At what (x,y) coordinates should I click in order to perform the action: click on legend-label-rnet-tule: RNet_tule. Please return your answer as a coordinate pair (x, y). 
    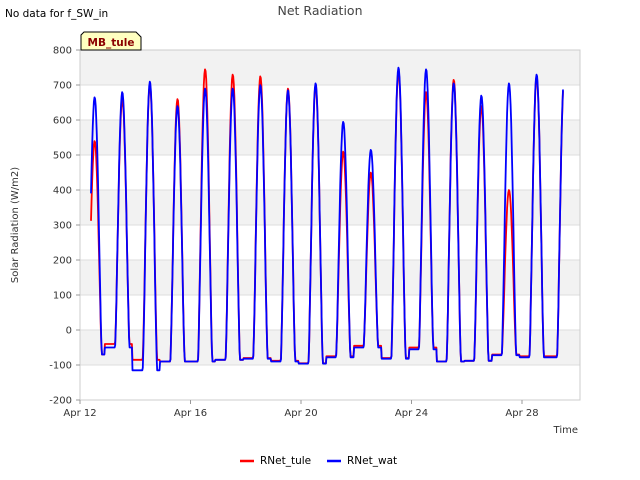
    Looking at the image, I should click on (285, 461).